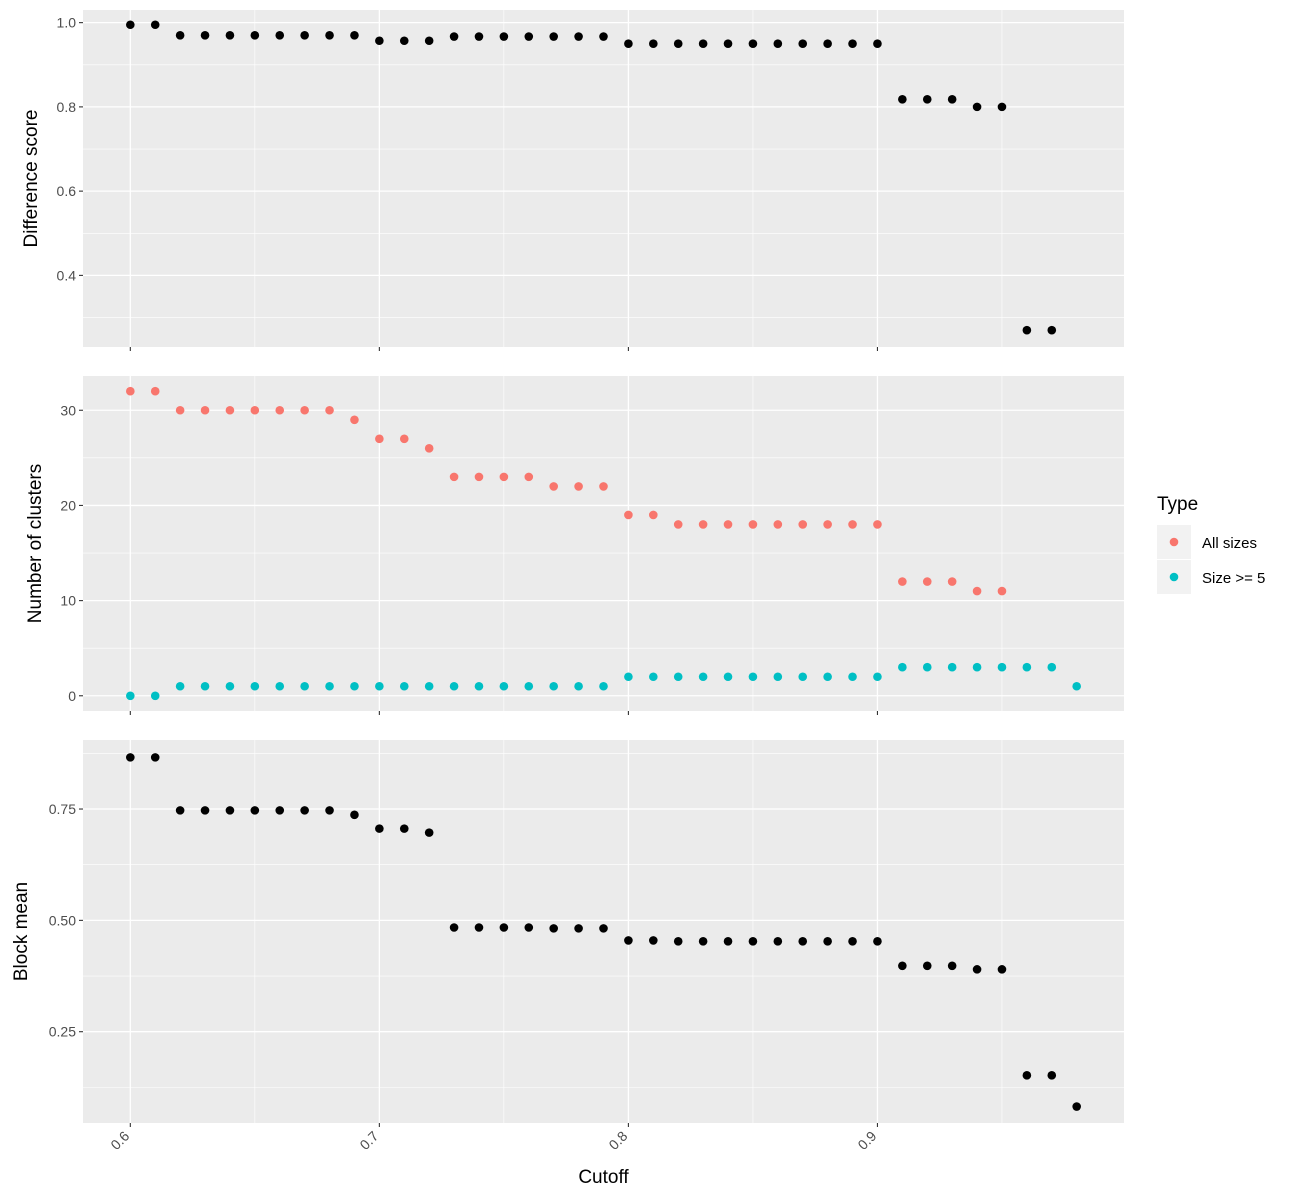 This screenshot has width=1300, height=1200. What do you see at coordinates (31, 179) in the screenshot?
I see `y-axis-title: Difference score` at bounding box center [31, 179].